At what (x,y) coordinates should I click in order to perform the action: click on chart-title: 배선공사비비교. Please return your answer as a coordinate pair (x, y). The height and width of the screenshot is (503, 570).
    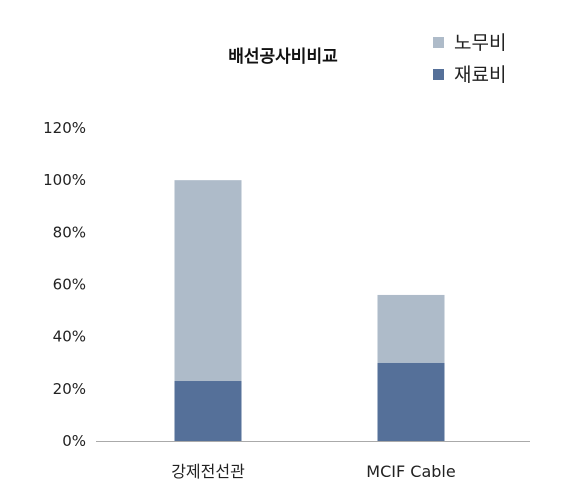
    Looking at the image, I should click on (283, 57).